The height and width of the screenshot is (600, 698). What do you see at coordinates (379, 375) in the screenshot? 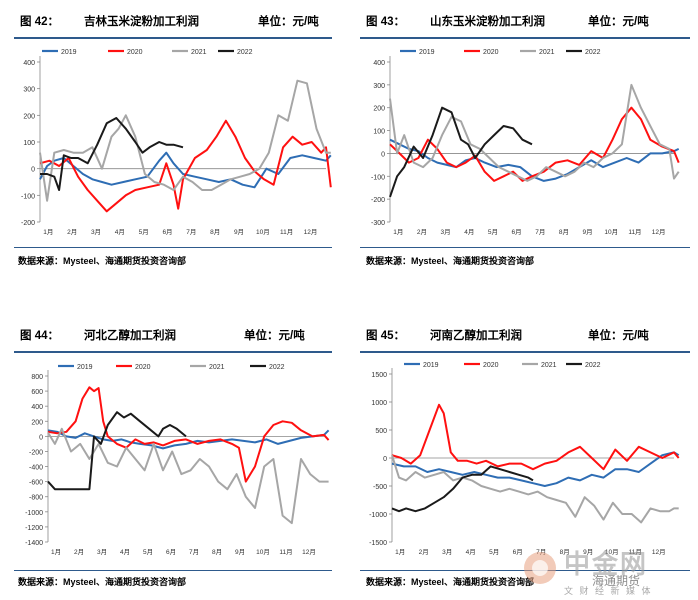
I see `y-tick-label: 1500` at bounding box center [379, 375].